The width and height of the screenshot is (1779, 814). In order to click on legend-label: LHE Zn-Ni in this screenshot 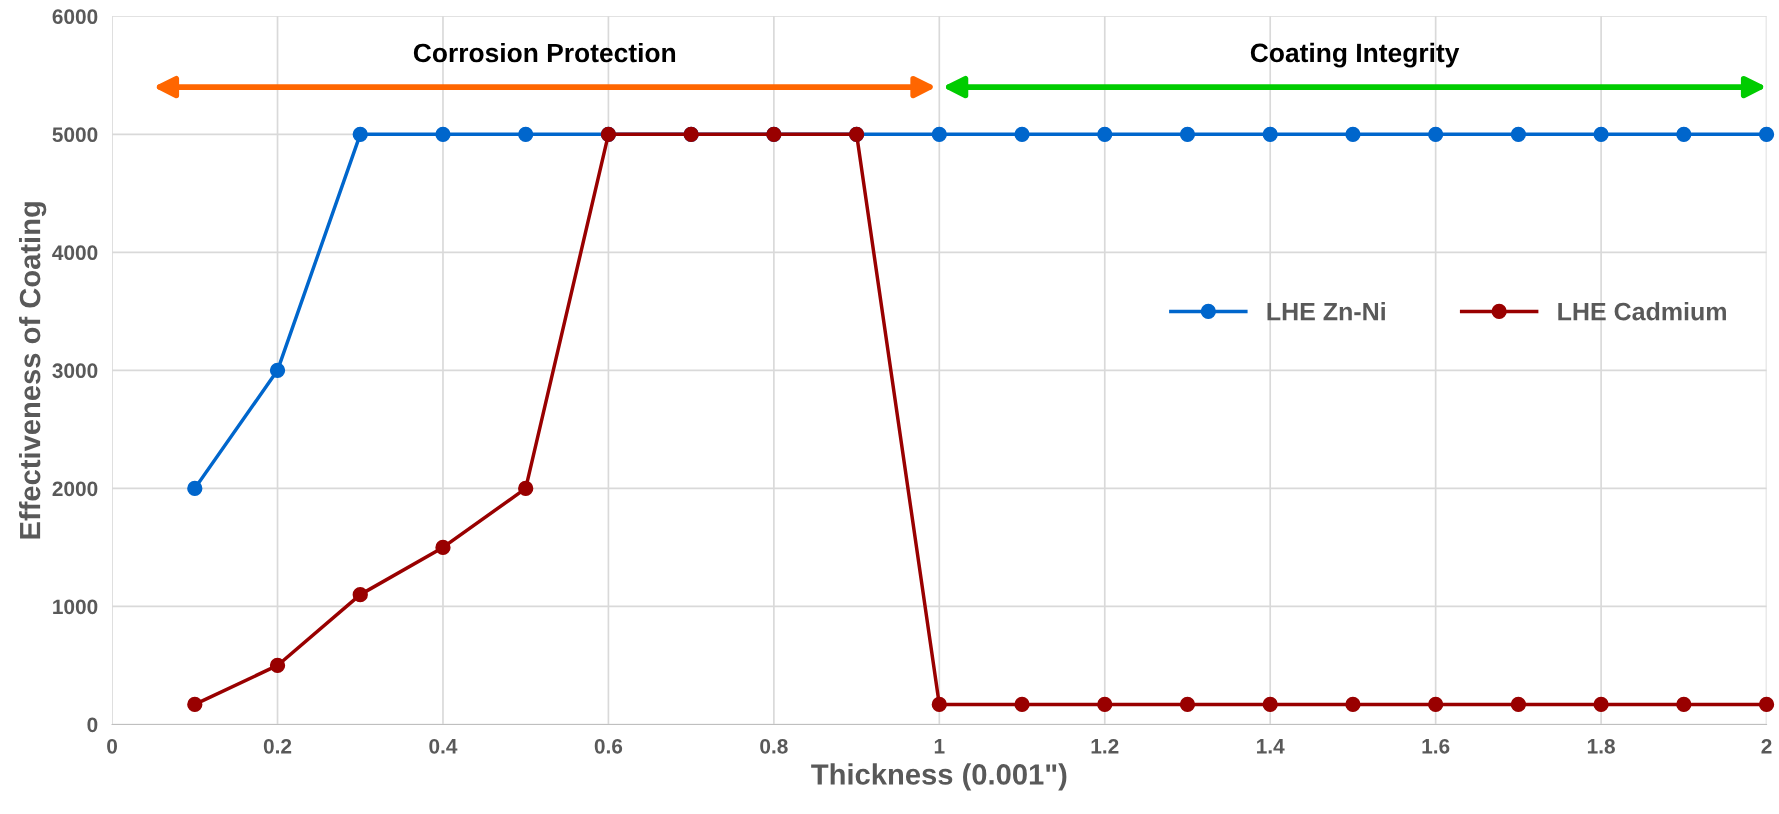, I will do `click(1326, 311)`.